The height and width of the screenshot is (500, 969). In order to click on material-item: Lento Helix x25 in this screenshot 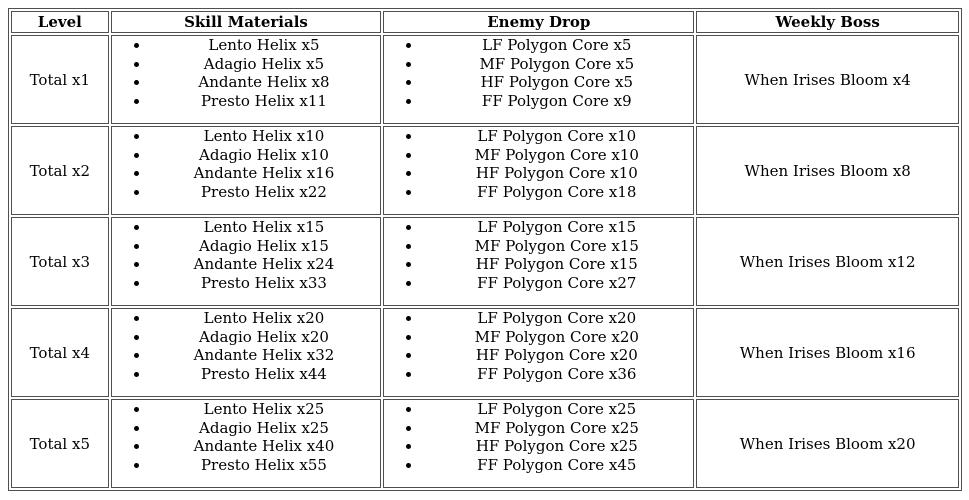, I will do `click(264, 409)`.